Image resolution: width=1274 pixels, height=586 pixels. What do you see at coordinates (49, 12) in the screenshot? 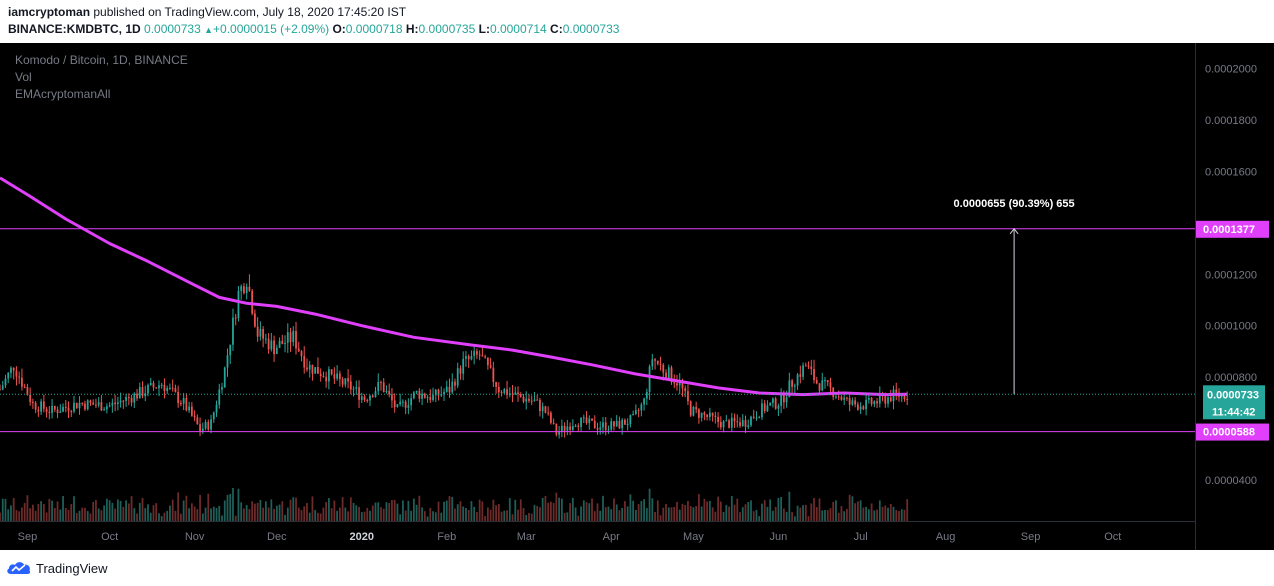
I see `author-name: iamcryptoman` at bounding box center [49, 12].